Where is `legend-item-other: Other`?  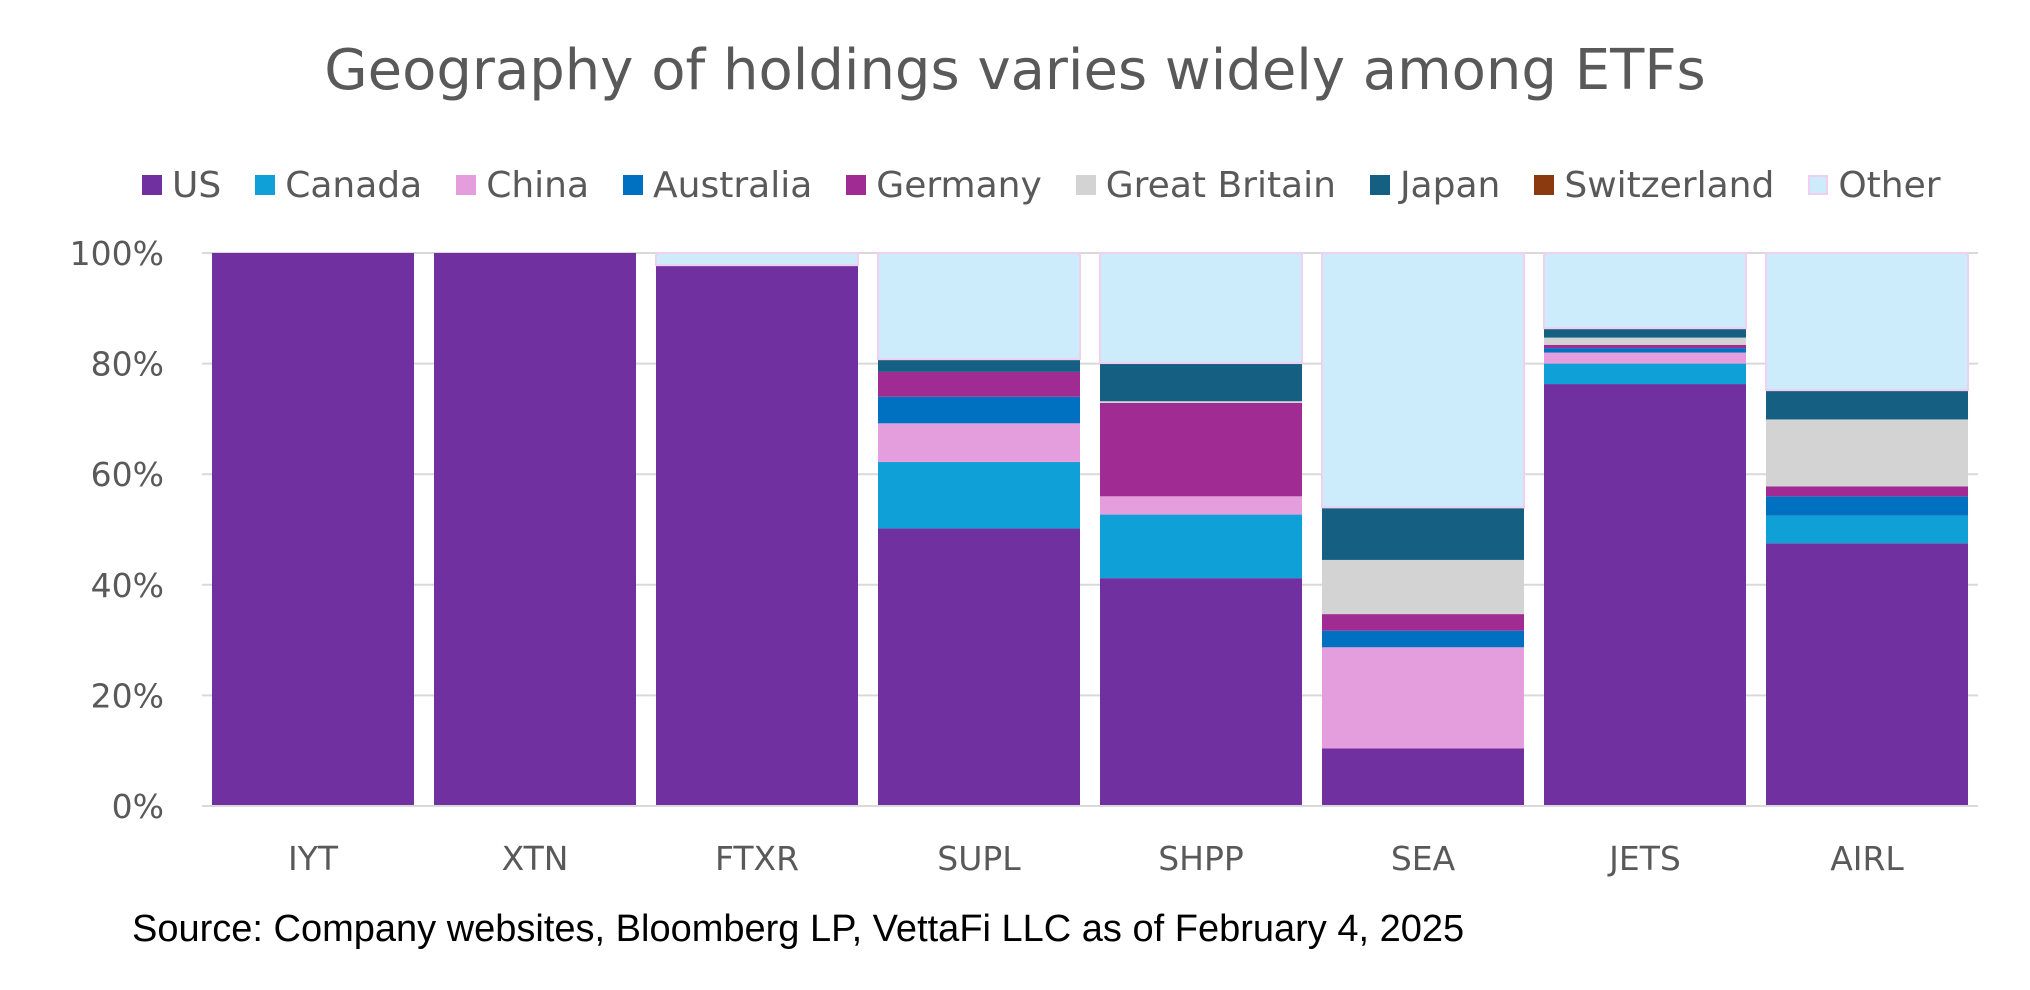
legend-item-other: Other is located at coordinates (1874, 185).